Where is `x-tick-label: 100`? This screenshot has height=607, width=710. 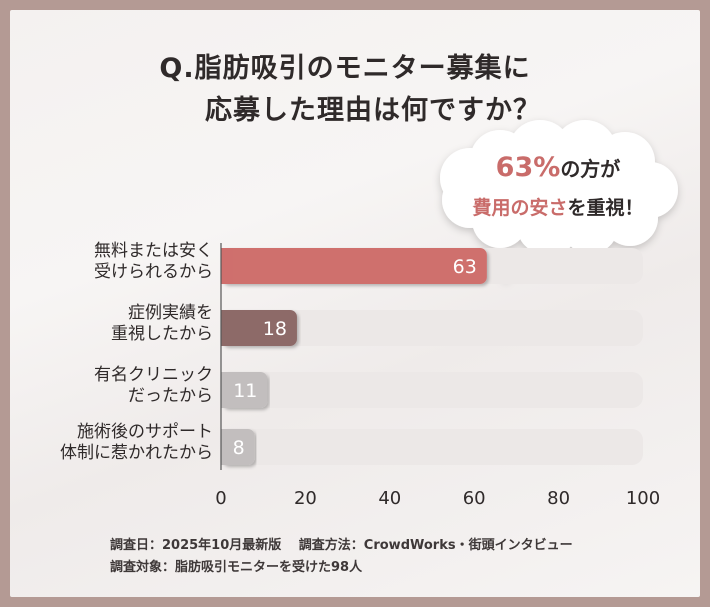
x-tick-label: 100 is located at coordinates (643, 498).